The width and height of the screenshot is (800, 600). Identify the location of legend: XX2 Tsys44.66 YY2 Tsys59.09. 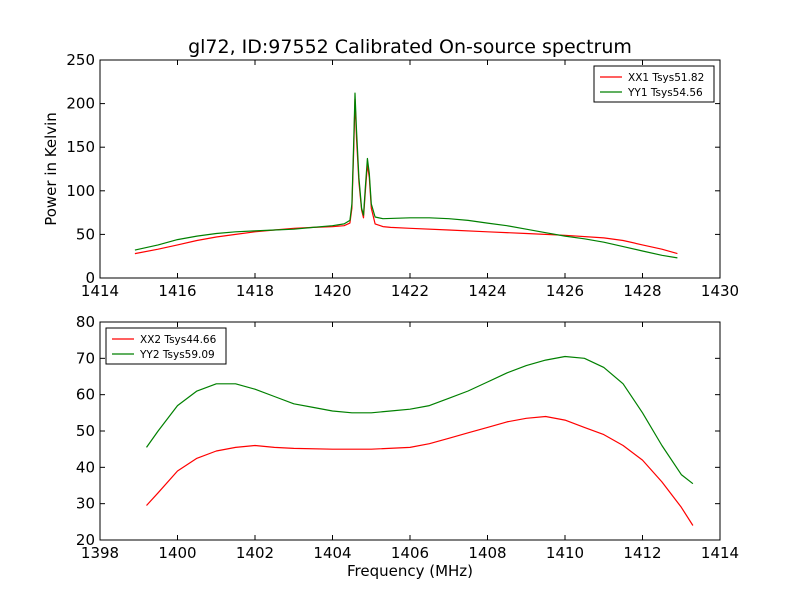
(166, 346).